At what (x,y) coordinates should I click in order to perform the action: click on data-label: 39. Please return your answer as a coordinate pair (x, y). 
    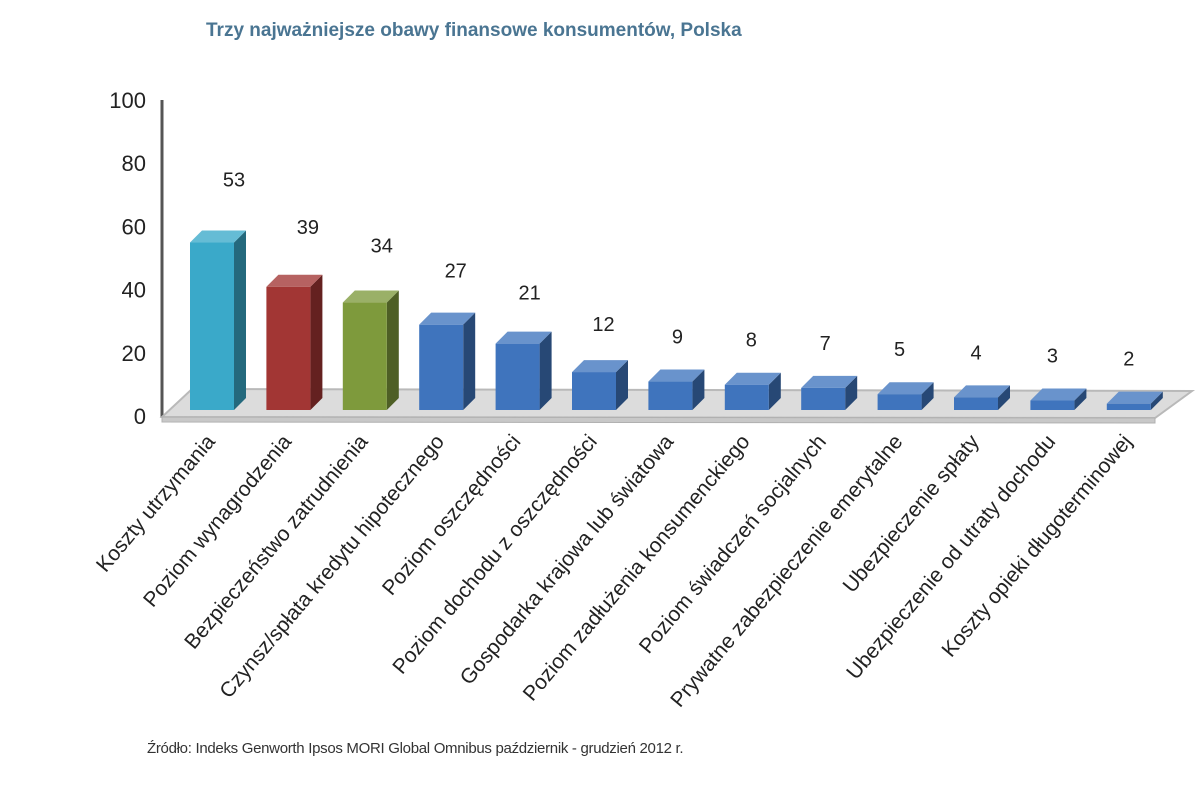
    Looking at the image, I should click on (308, 228).